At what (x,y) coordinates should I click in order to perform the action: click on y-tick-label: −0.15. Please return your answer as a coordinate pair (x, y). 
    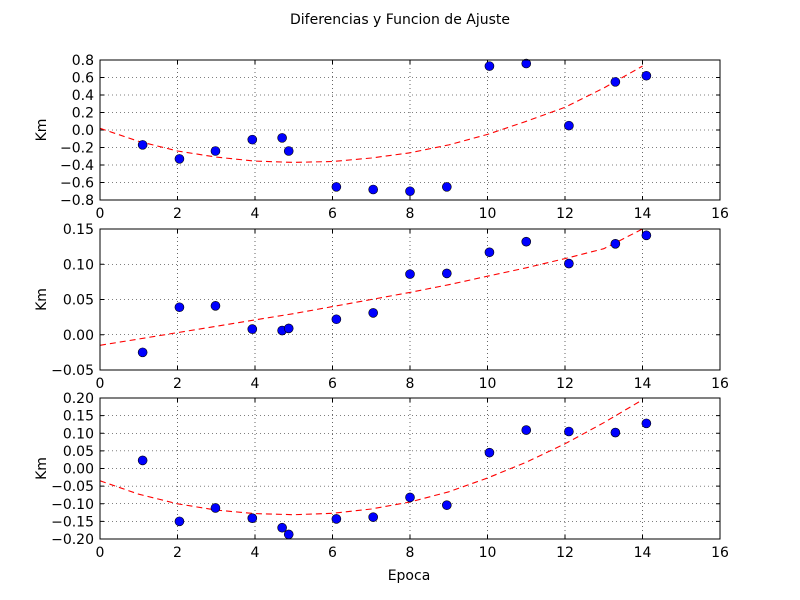
    Looking at the image, I should click on (72, 522).